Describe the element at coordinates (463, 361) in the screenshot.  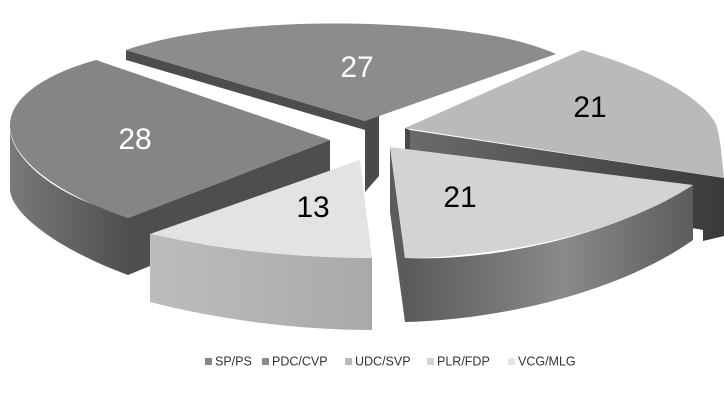
I see `legend-label-plr-fdp: PLR/FDP` at that location.